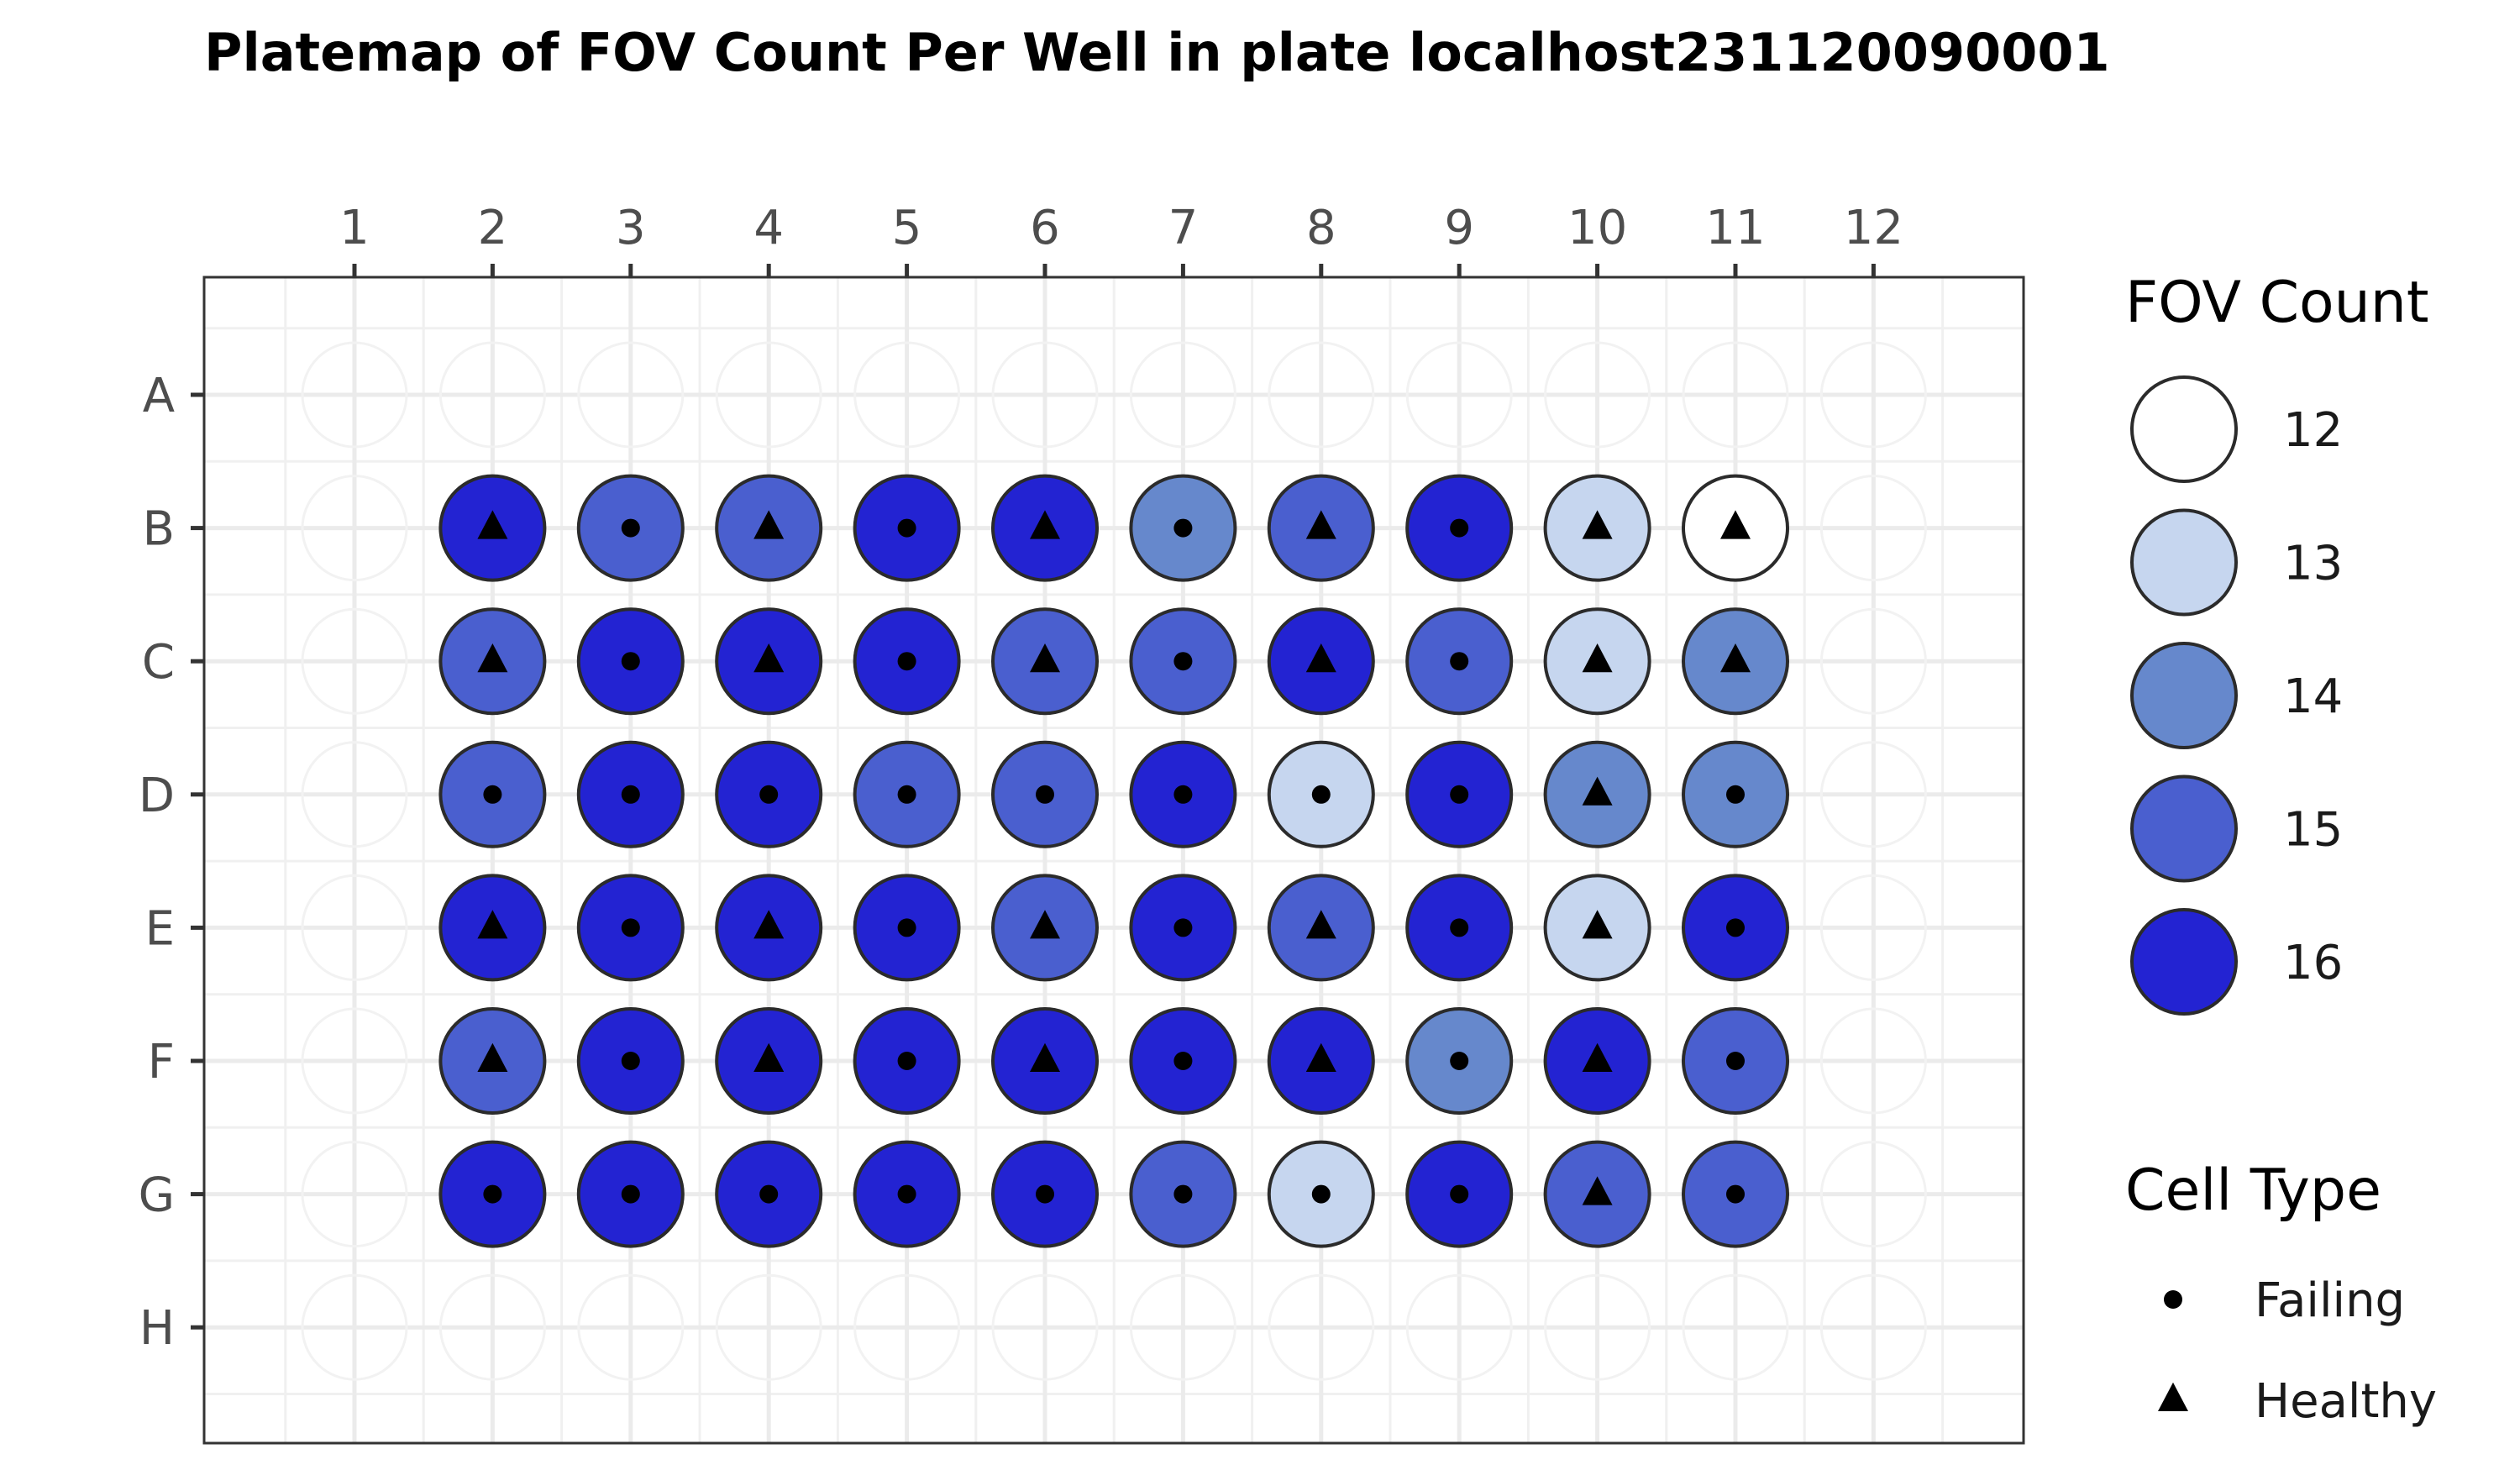 The width and height of the screenshot is (2520, 1470). I want to click on well-D10, so click(1597, 794).